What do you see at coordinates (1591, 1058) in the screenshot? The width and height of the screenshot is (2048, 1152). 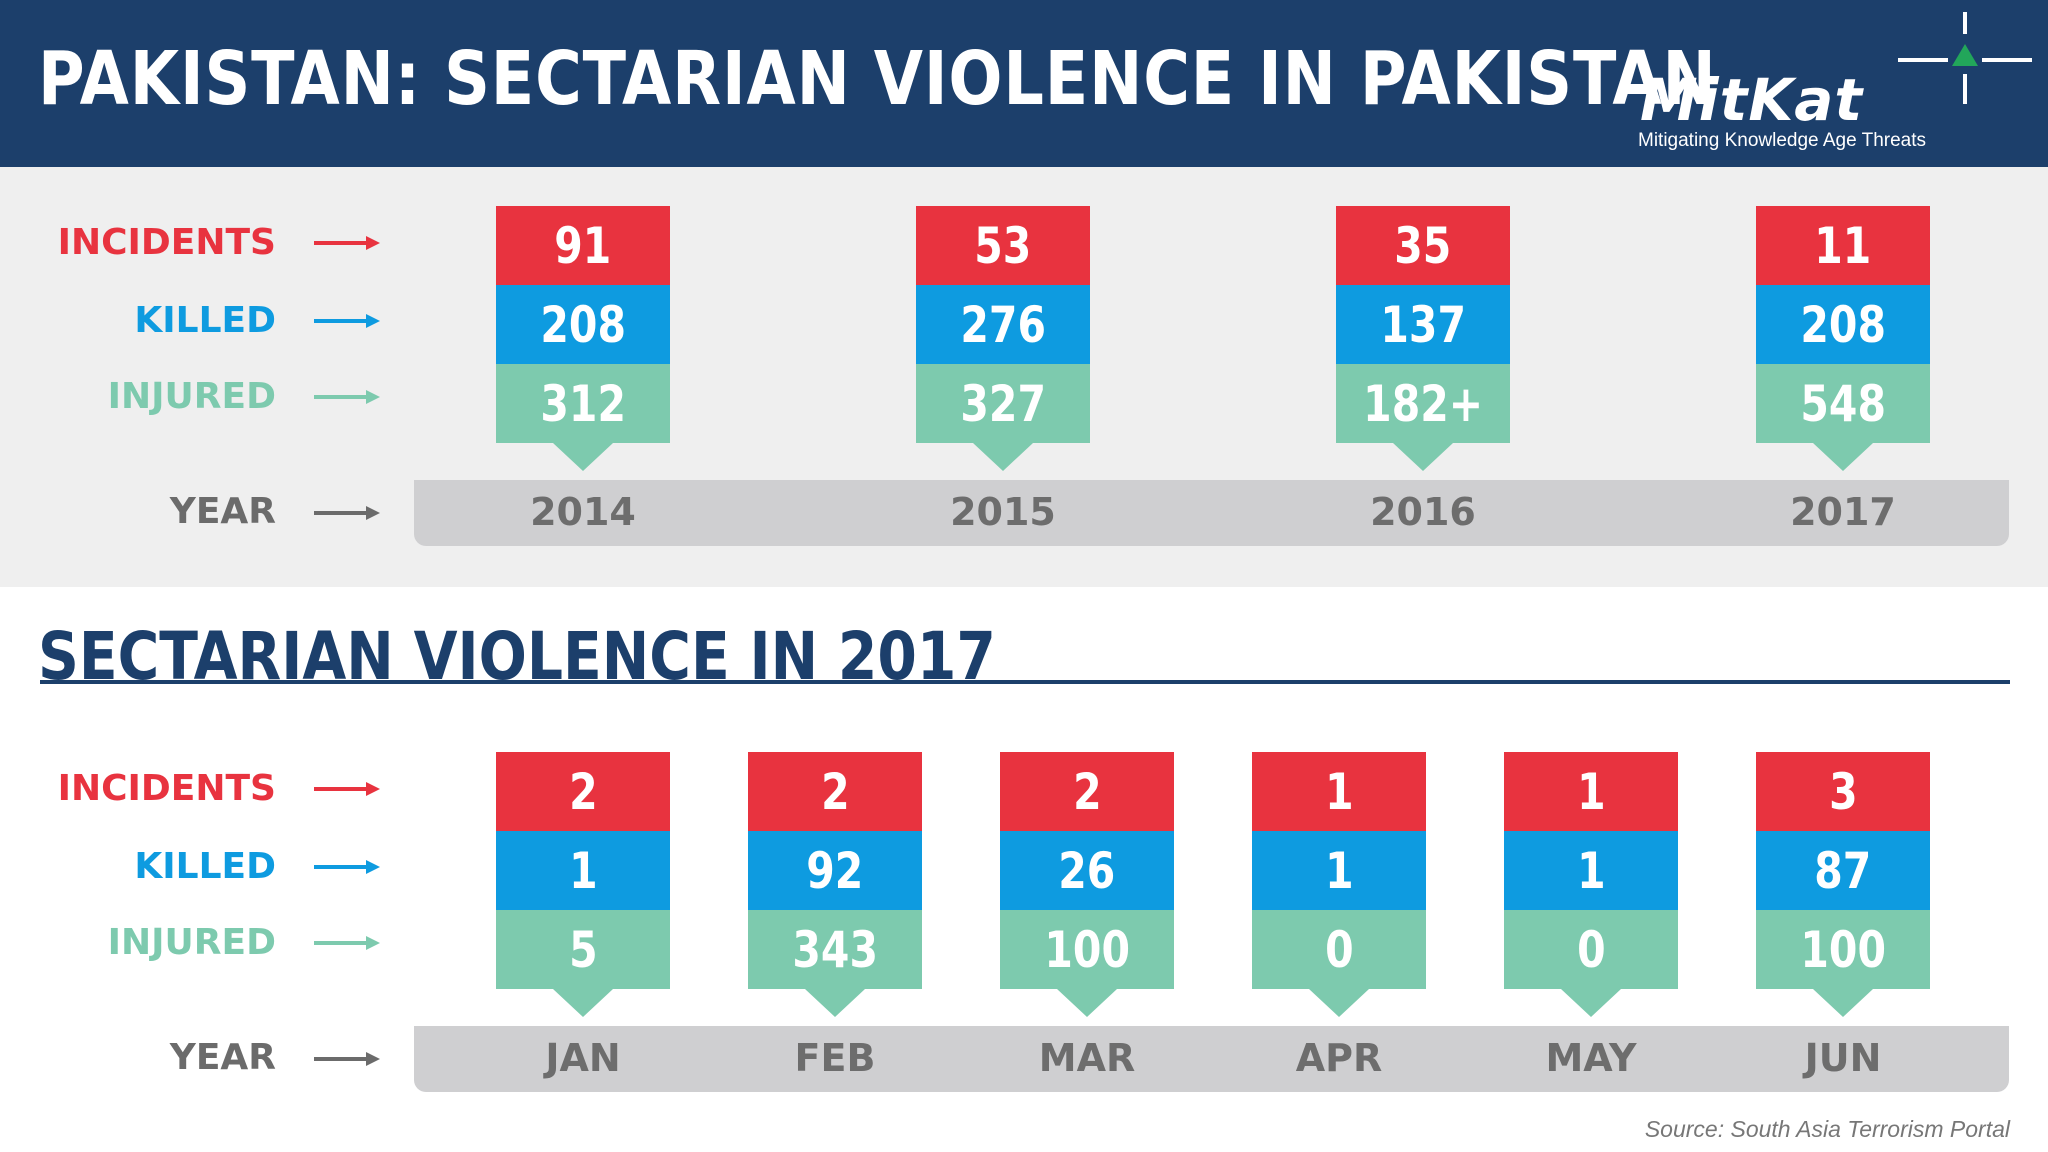 I see `period-tick-label: MAY` at bounding box center [1591, 1058].